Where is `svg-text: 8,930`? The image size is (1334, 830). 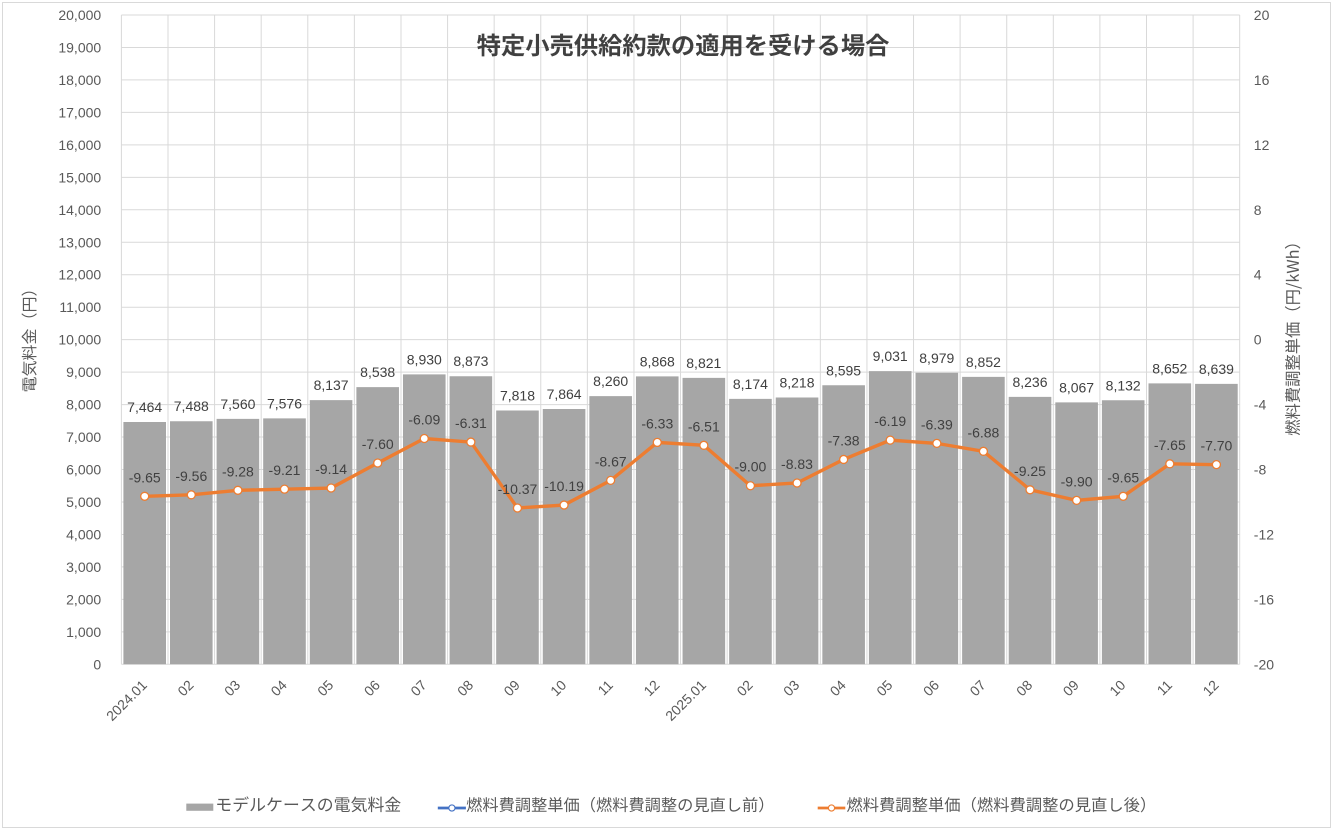
svg-text: 8,930 is located at coordinates (424, 359).